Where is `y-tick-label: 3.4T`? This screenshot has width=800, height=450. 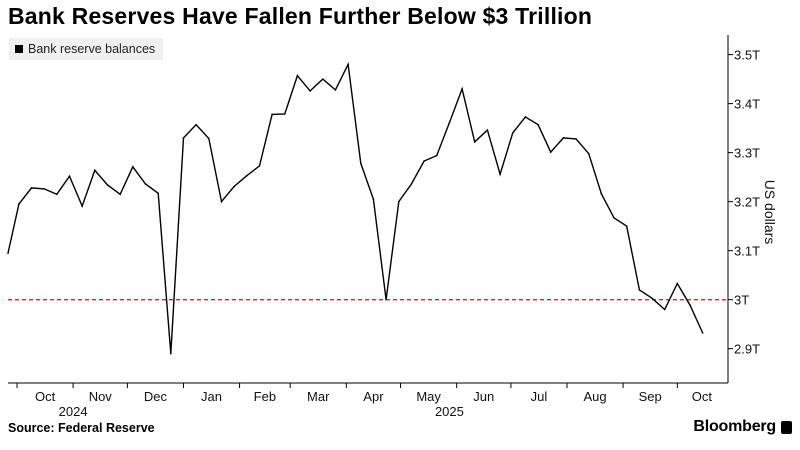 y-tick-label: 3.4T is located at coordinates (747, 104).